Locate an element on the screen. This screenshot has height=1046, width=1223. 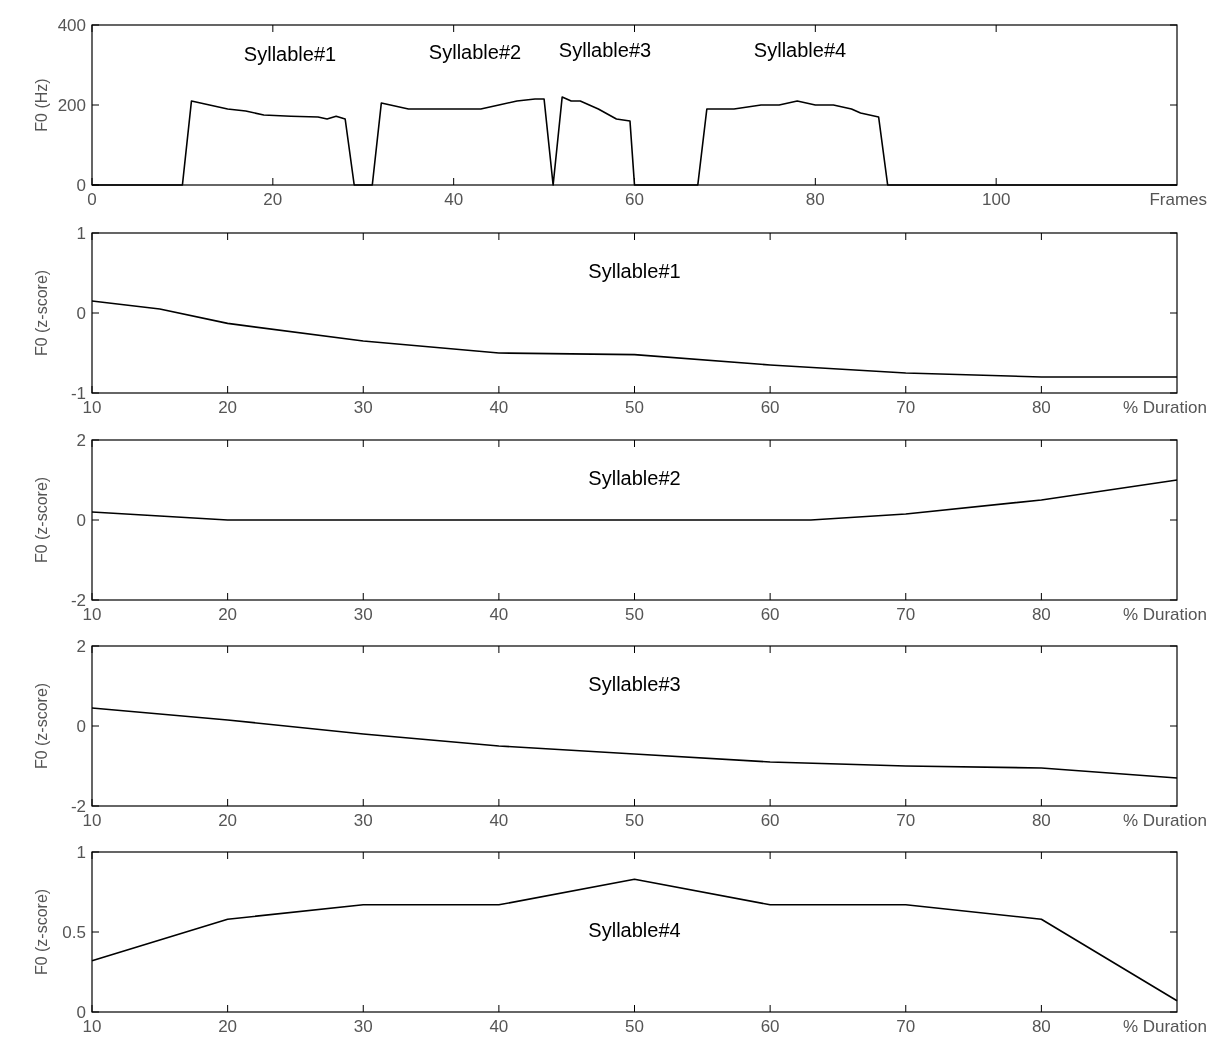
y-tick-label: 0.5 is located at coordinates (74, 932).